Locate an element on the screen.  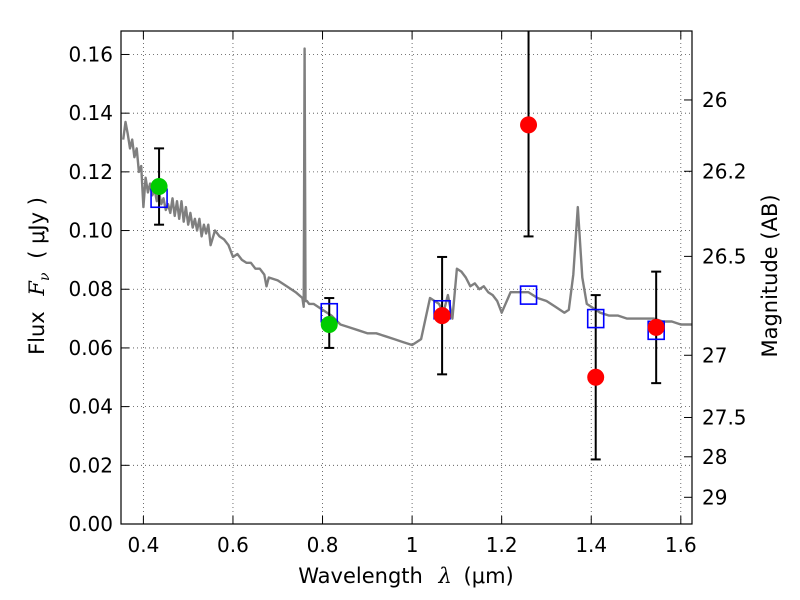
y-tick-label: 0.06 is located at coordinates (90, 348).